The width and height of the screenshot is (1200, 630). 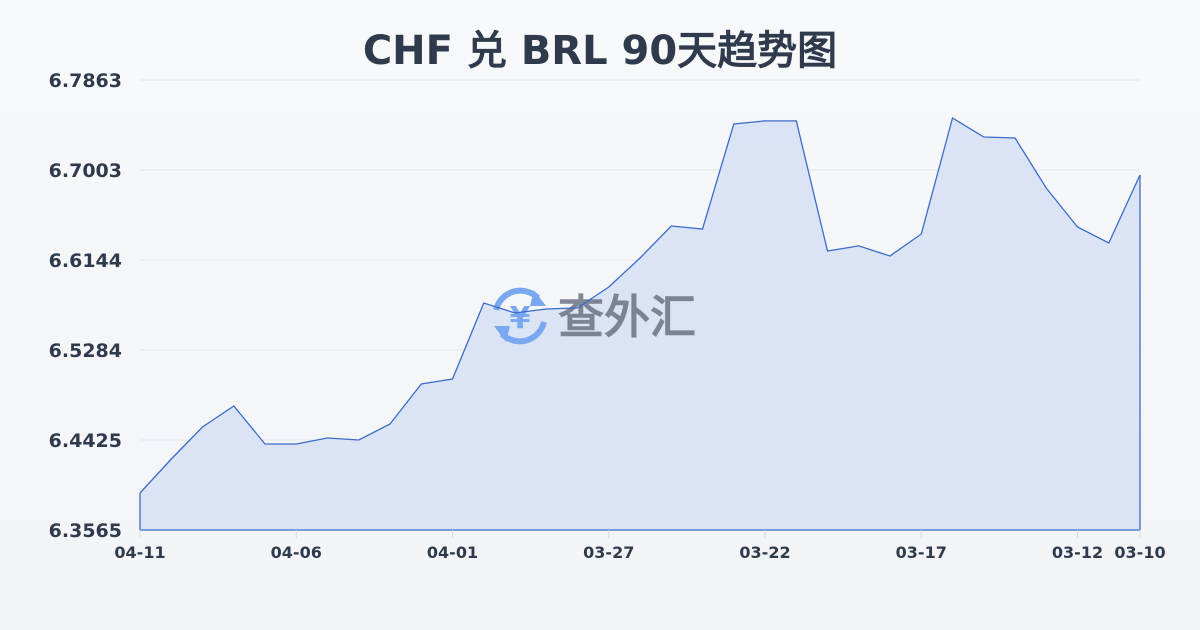 I want to click on y-tick-label: 6.7863, so click(x=85, y=81).